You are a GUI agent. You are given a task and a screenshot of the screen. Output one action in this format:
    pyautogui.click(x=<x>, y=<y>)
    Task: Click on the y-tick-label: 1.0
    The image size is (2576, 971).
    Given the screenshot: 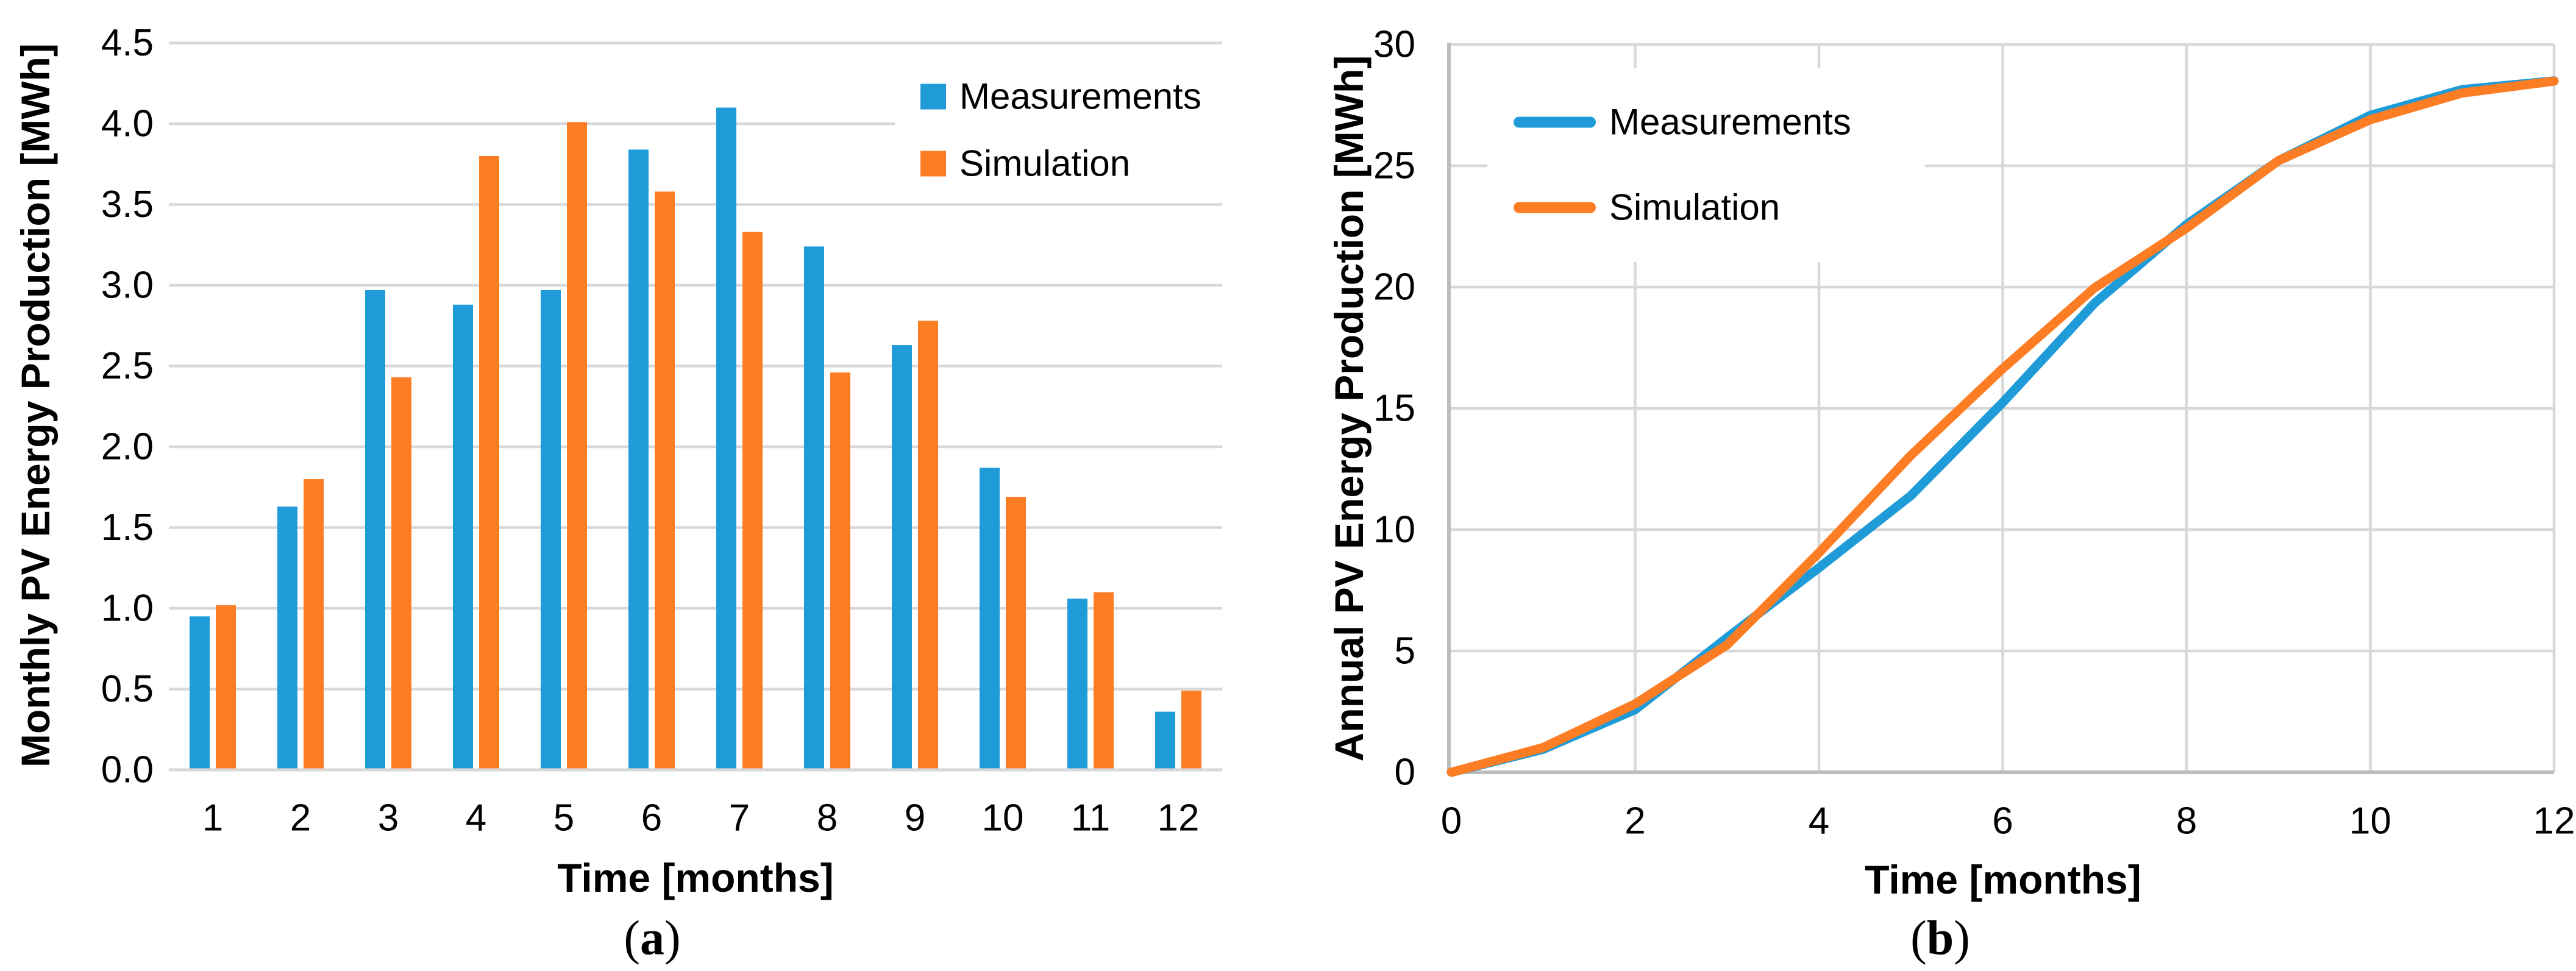 What is the action you would take?
    pyautogui.click(x=127, y=609)
    